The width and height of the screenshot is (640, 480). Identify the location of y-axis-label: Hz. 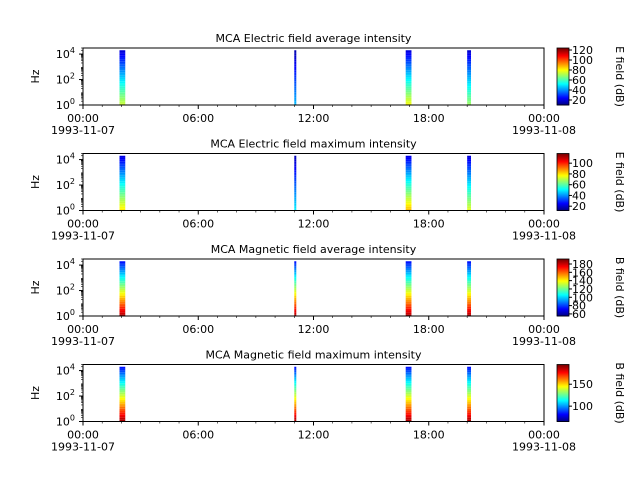
(35, 393).